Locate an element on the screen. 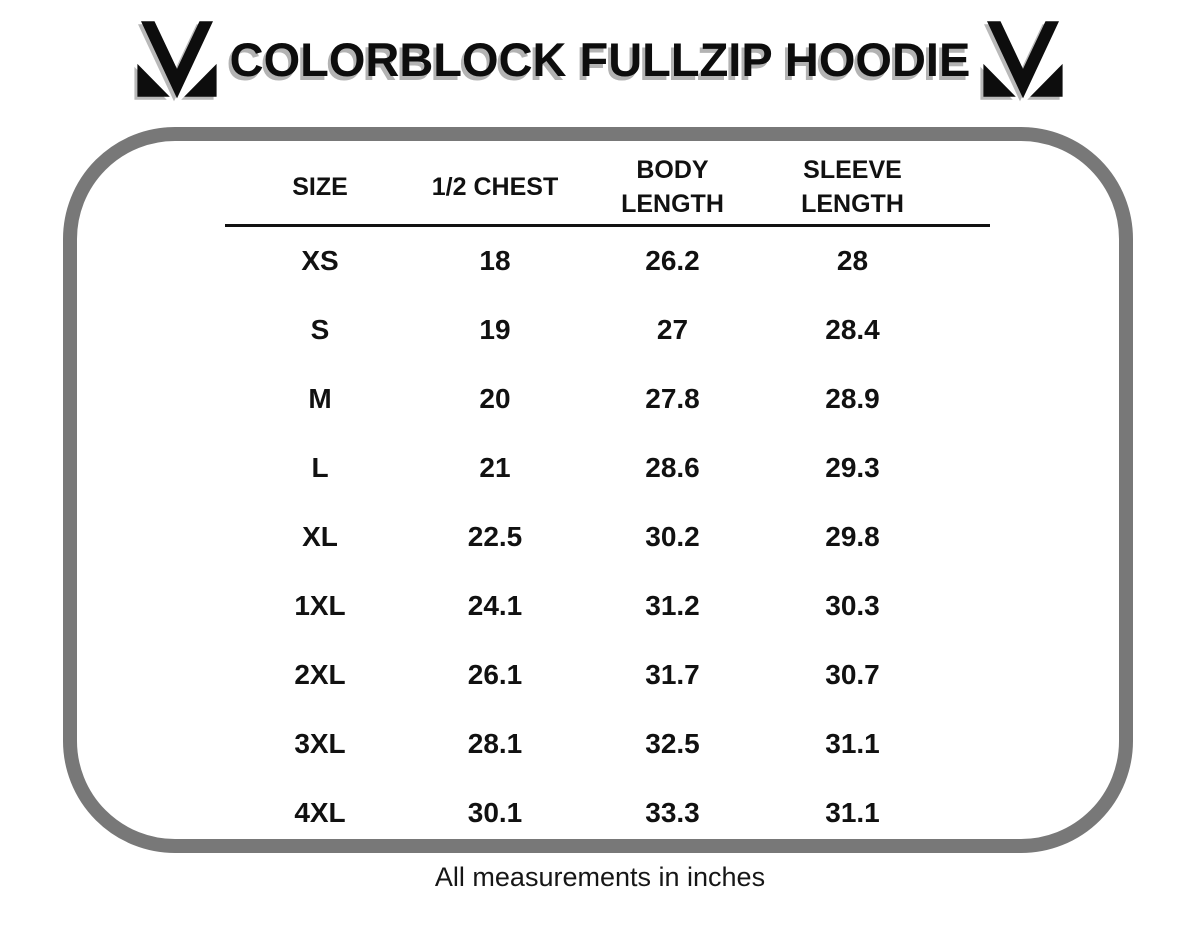 The width and height of the screenshot is (1200, 927). cell-half-chest: 26.1 is located at coordinates (495, 674).